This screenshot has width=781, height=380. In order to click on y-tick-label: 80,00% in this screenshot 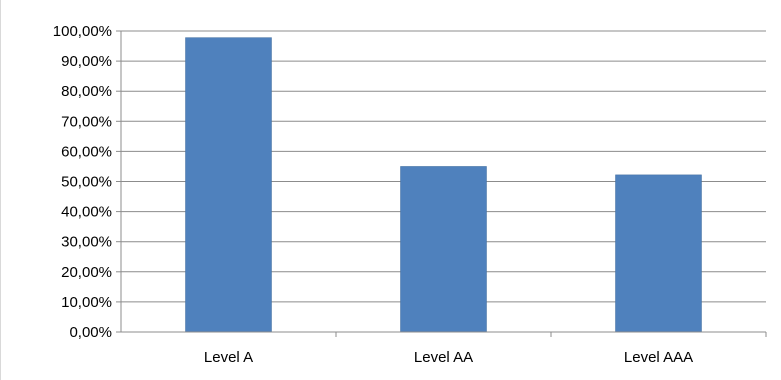, I will do `click(86, 91)`.